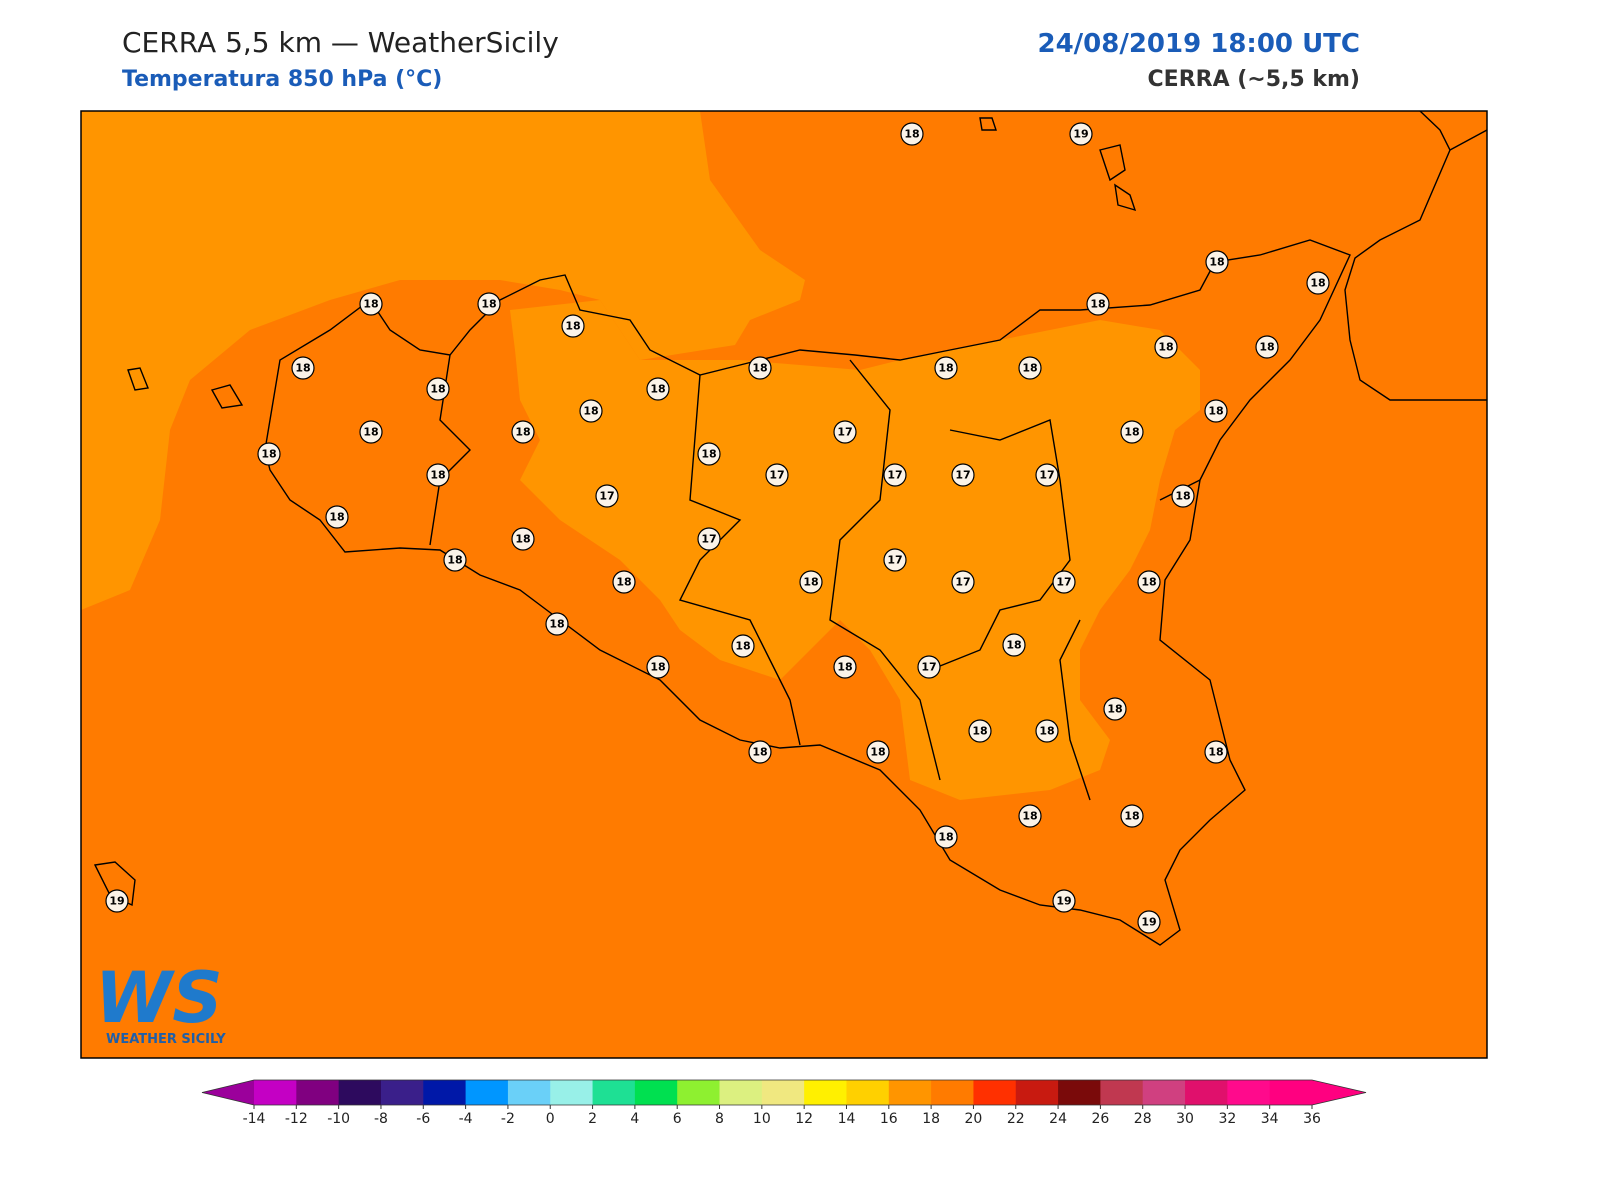 This screenshot has width=1600, height=1200. What do you see at coordinates (159, 998) in the screenshot?
I see `logo-mark: WS` at bounding box center [159, 998].